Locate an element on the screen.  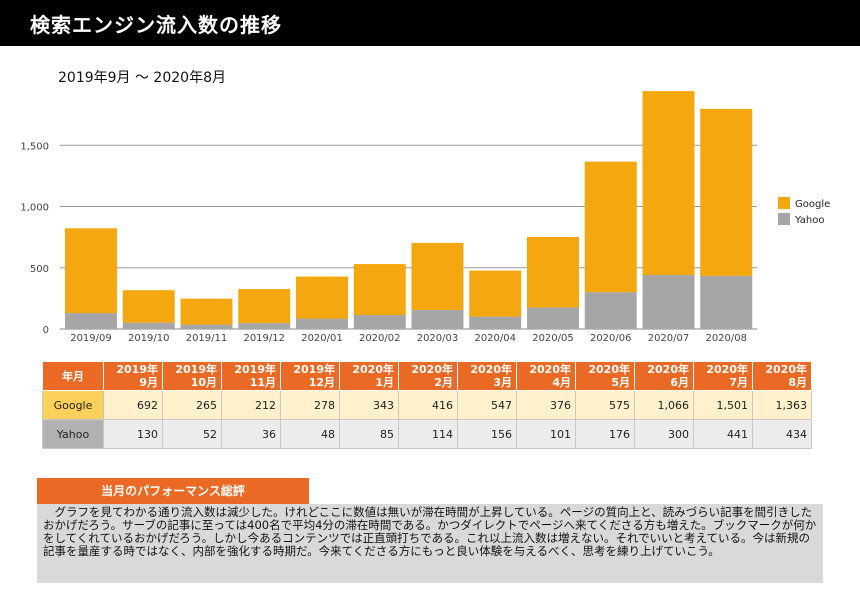
table-cell: 130 is located at coordinates (133, 434).